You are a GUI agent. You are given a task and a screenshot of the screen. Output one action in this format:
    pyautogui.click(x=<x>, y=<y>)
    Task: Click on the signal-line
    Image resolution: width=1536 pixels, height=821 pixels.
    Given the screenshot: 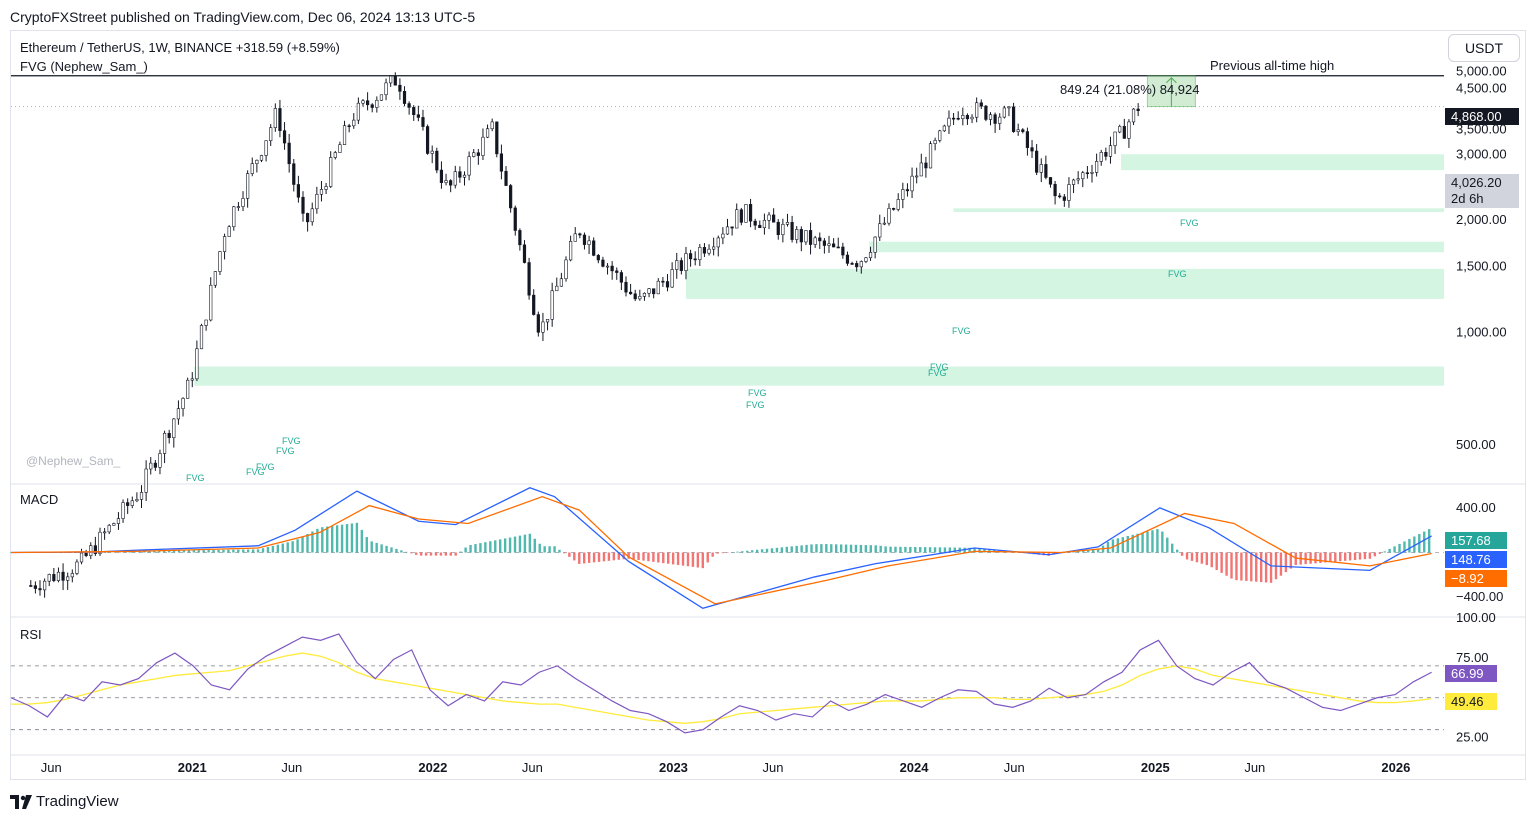 What is the action you would take?
    pyautogui.click(x=721, y=550)
    